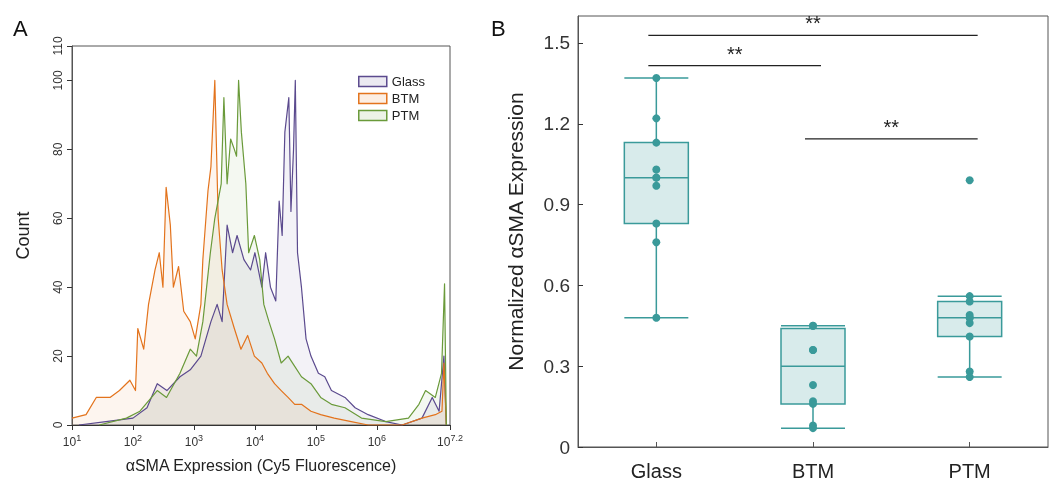 The image size is (1054, 488). Describe the element at coordinates (58, 356) in the screenshot. I see `y-tick-label: 20` at that location.